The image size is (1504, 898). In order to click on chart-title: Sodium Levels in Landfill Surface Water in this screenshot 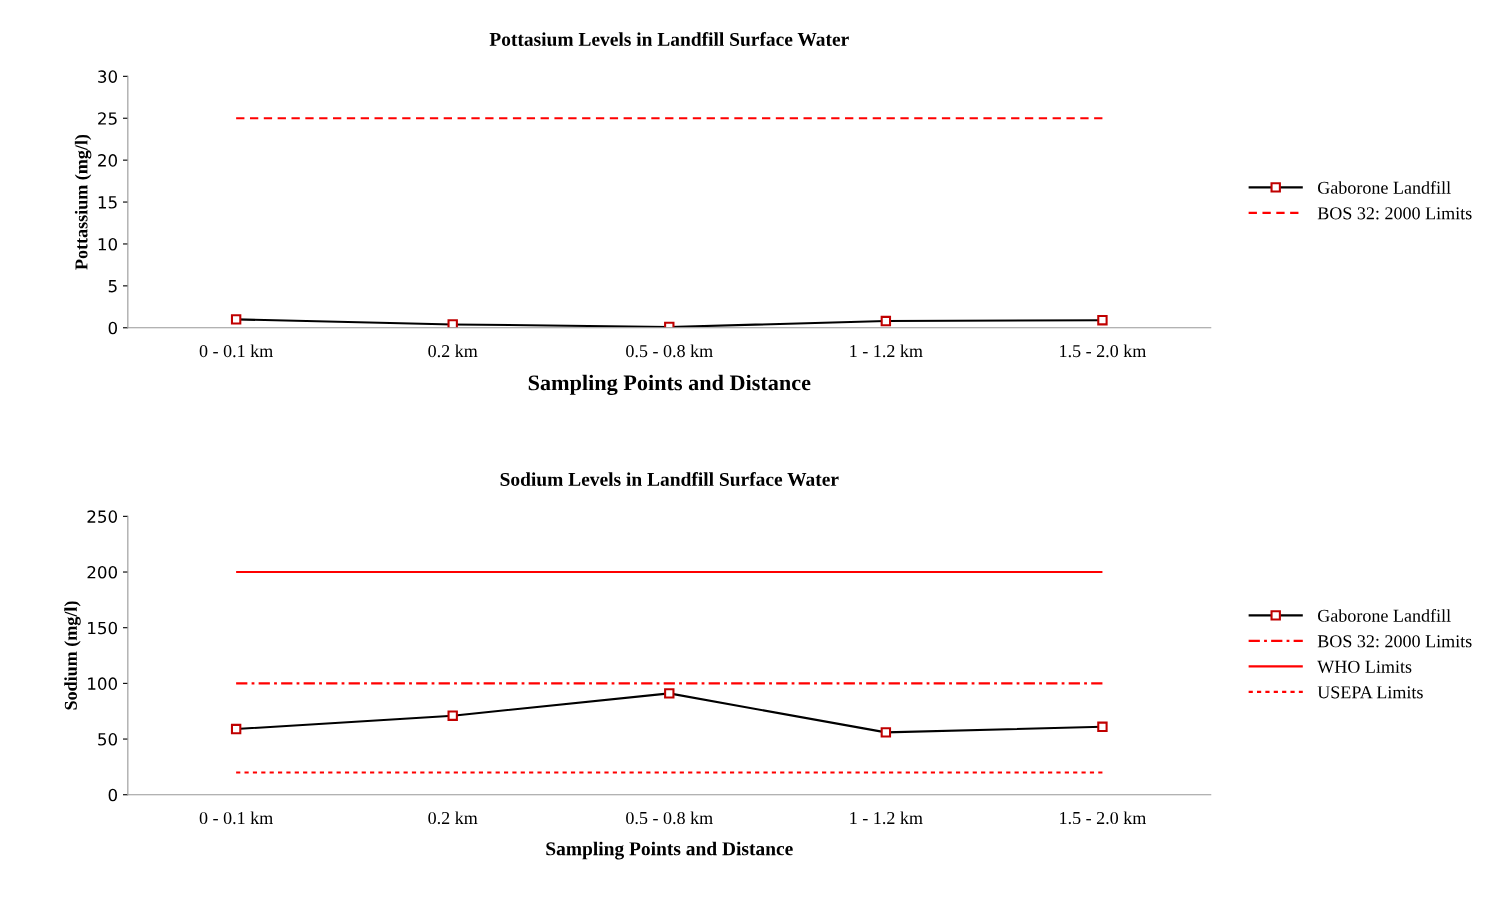, I will do `click(669, 479)`.